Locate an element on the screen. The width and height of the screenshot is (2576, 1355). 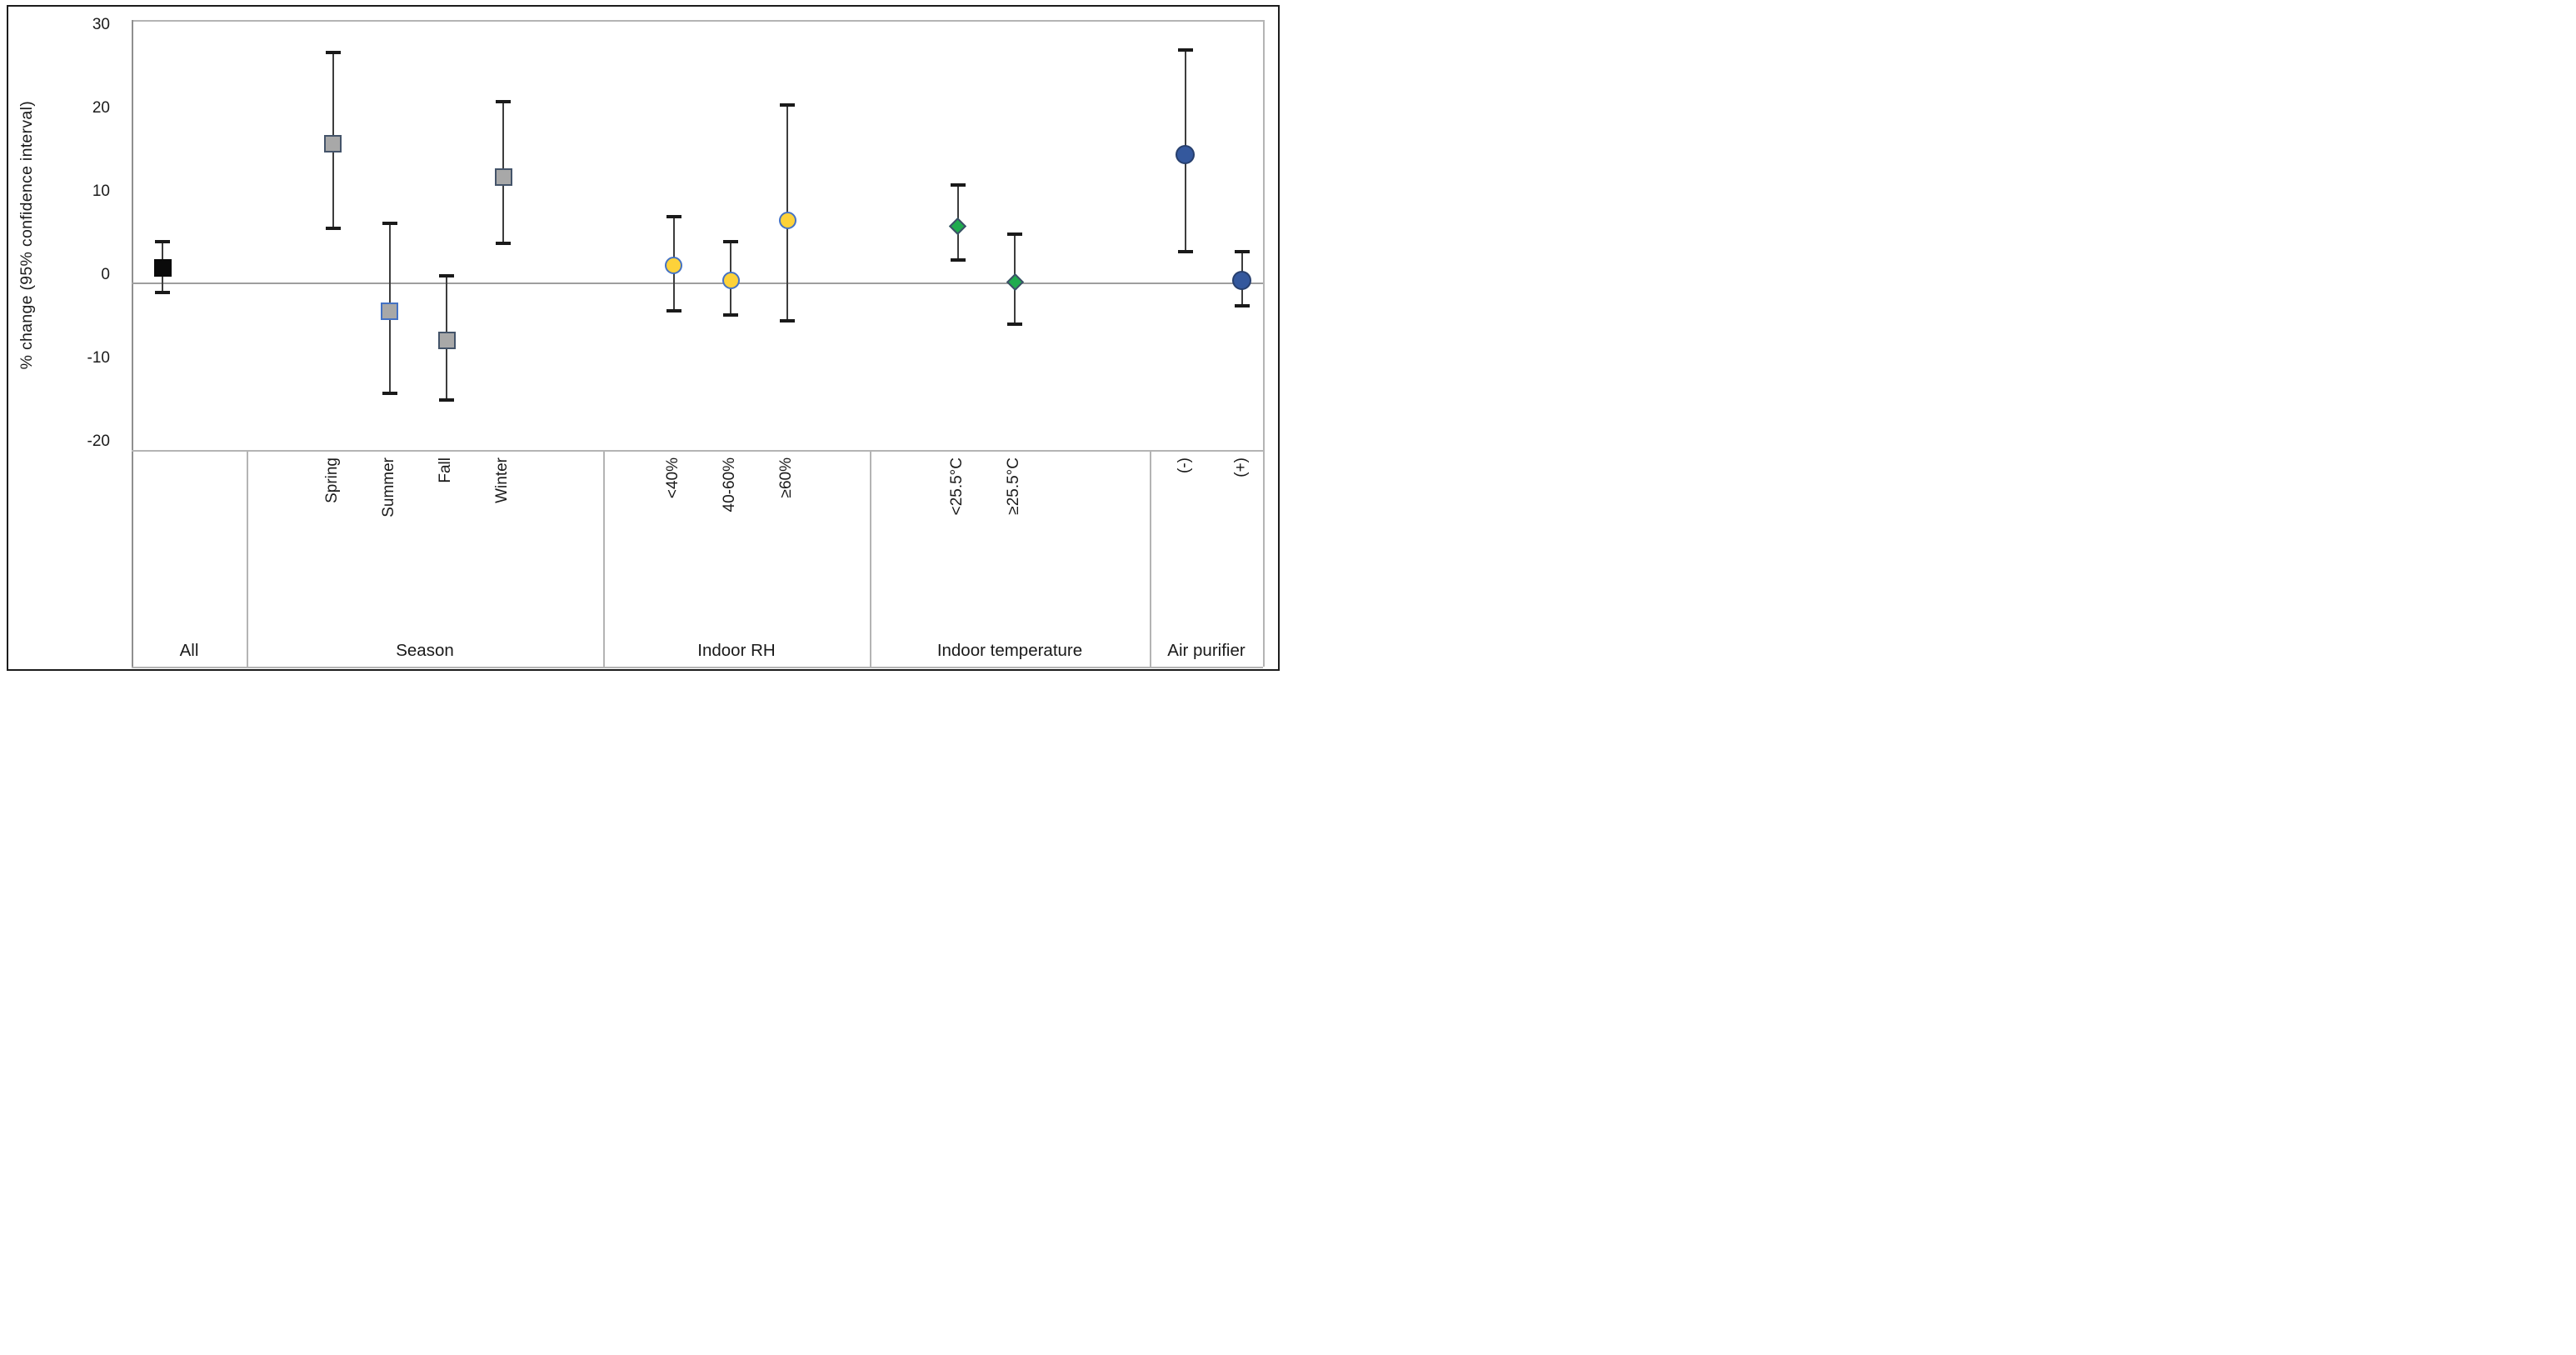
tick-label-25-5-c: ≥25.5°C is located at coordinates (1013, 486).